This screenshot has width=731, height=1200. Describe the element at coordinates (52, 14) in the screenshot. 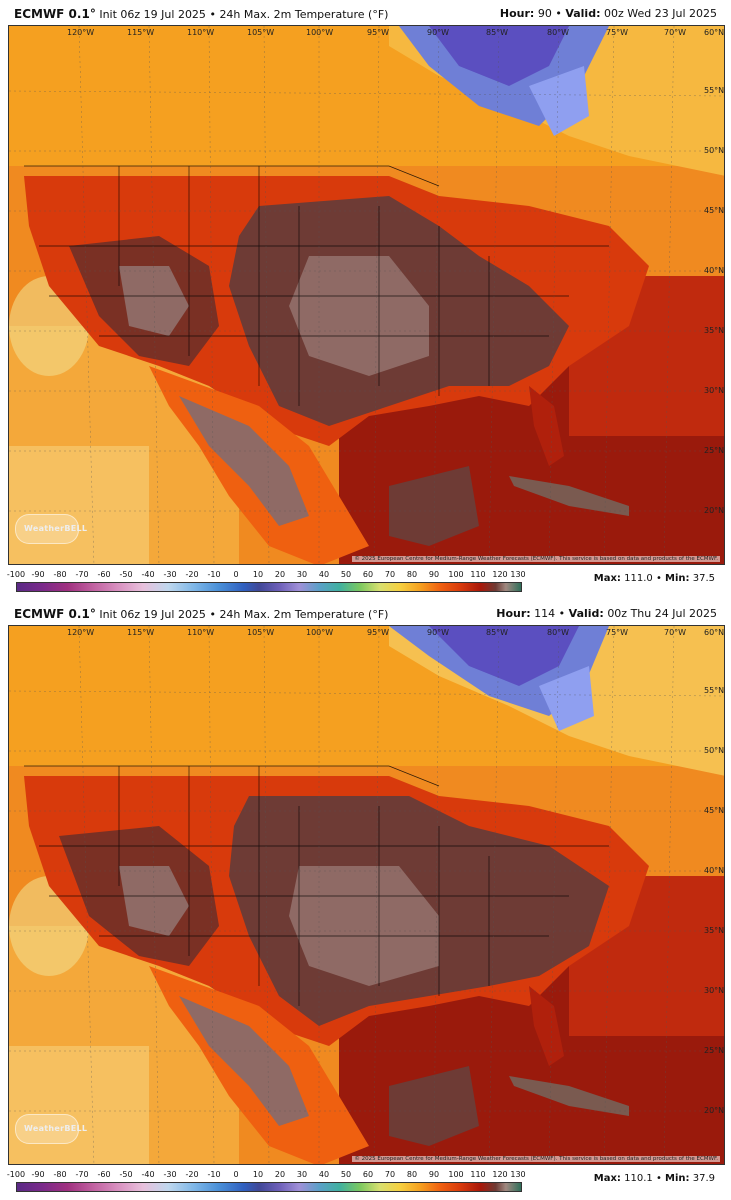

I see `model-name: ECMWF 0.1` at that location.